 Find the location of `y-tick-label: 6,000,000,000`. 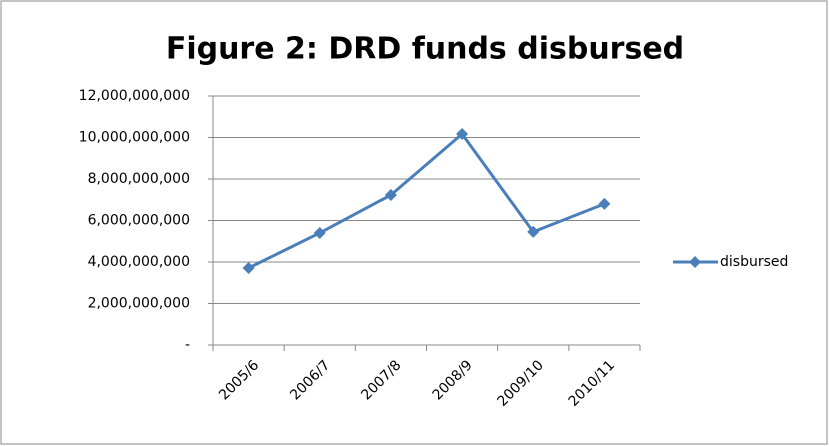

y-tick-label: 6,000,000,000 is located at coordinates (139, 221).